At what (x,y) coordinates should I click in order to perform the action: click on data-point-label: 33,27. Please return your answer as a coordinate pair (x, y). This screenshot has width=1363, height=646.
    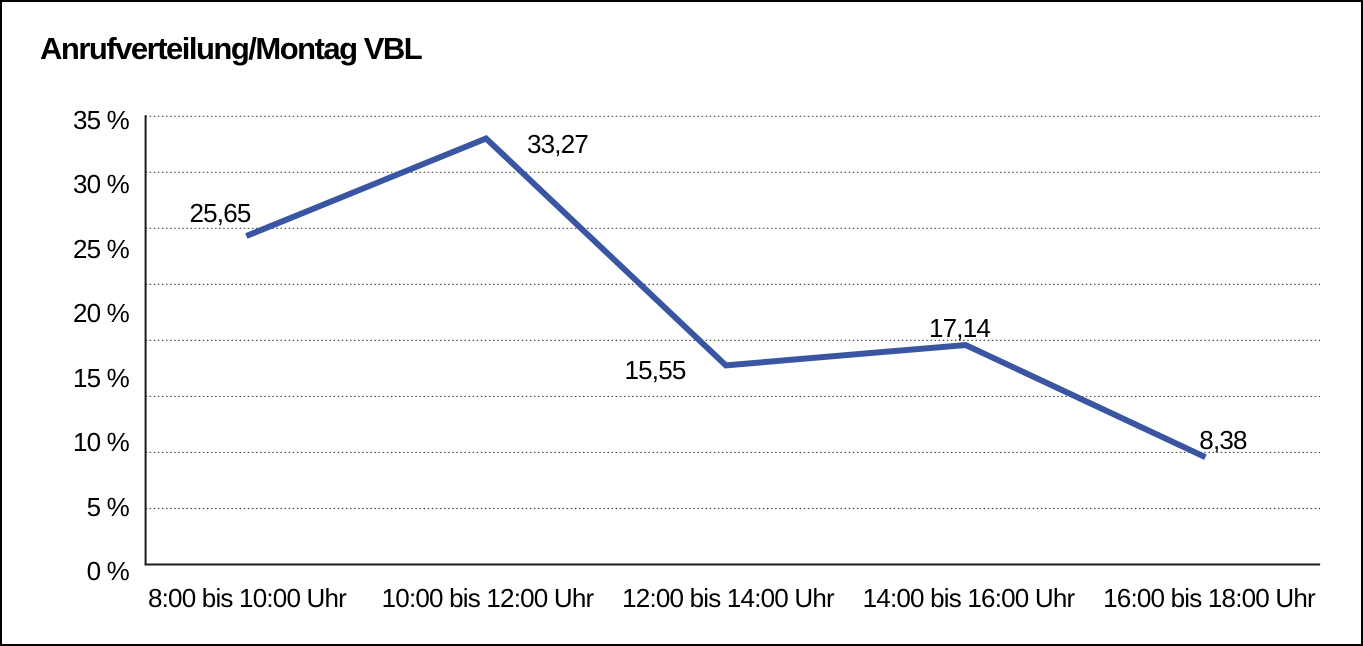
    Looking at the image, I should click on (557, 144).